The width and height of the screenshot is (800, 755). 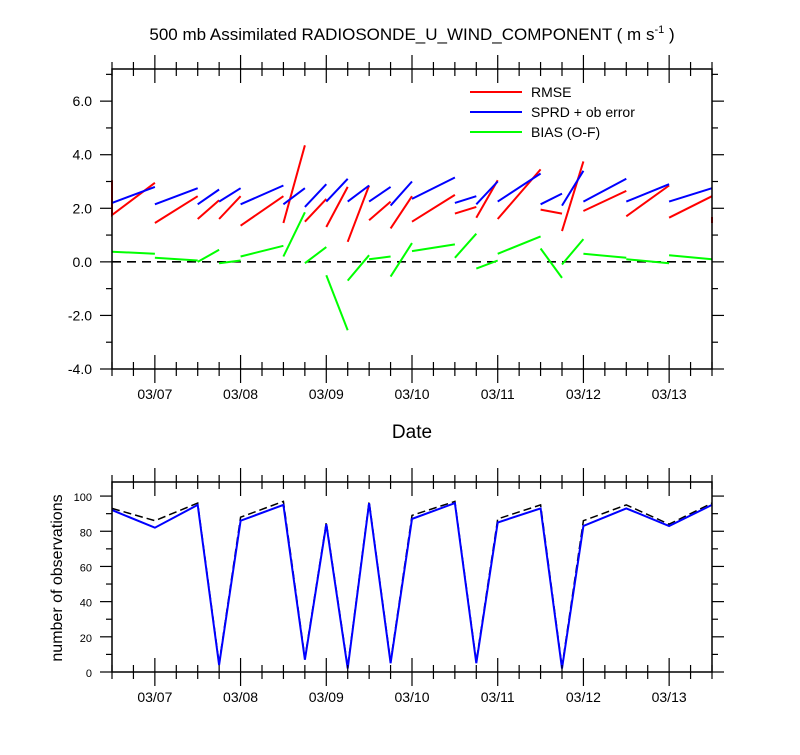 What do you see at coordinates (659, 30) in the screenshot?
I see `chart-title-units-exponent: -1` at bounding box center [659, 30].